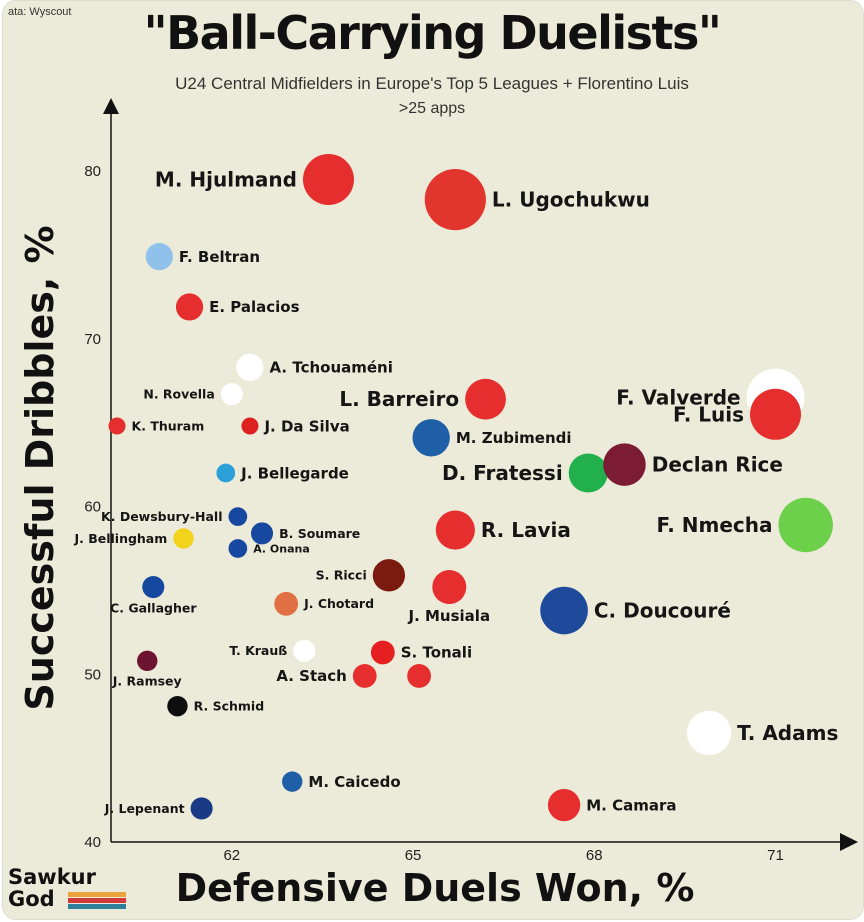 The height and width of the screenshot is (922, 864). Describe the element at coordinates (92, 507) in the screenshot. I see `y-tick-label: 60` at that location.